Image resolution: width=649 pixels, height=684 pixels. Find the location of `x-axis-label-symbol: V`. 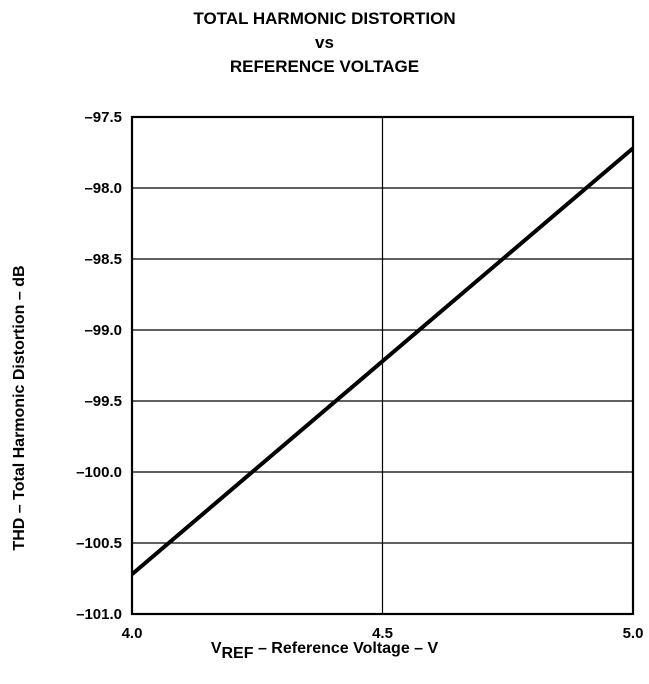

x-axis-label-symbol: V is located at coordinates (216, 648).